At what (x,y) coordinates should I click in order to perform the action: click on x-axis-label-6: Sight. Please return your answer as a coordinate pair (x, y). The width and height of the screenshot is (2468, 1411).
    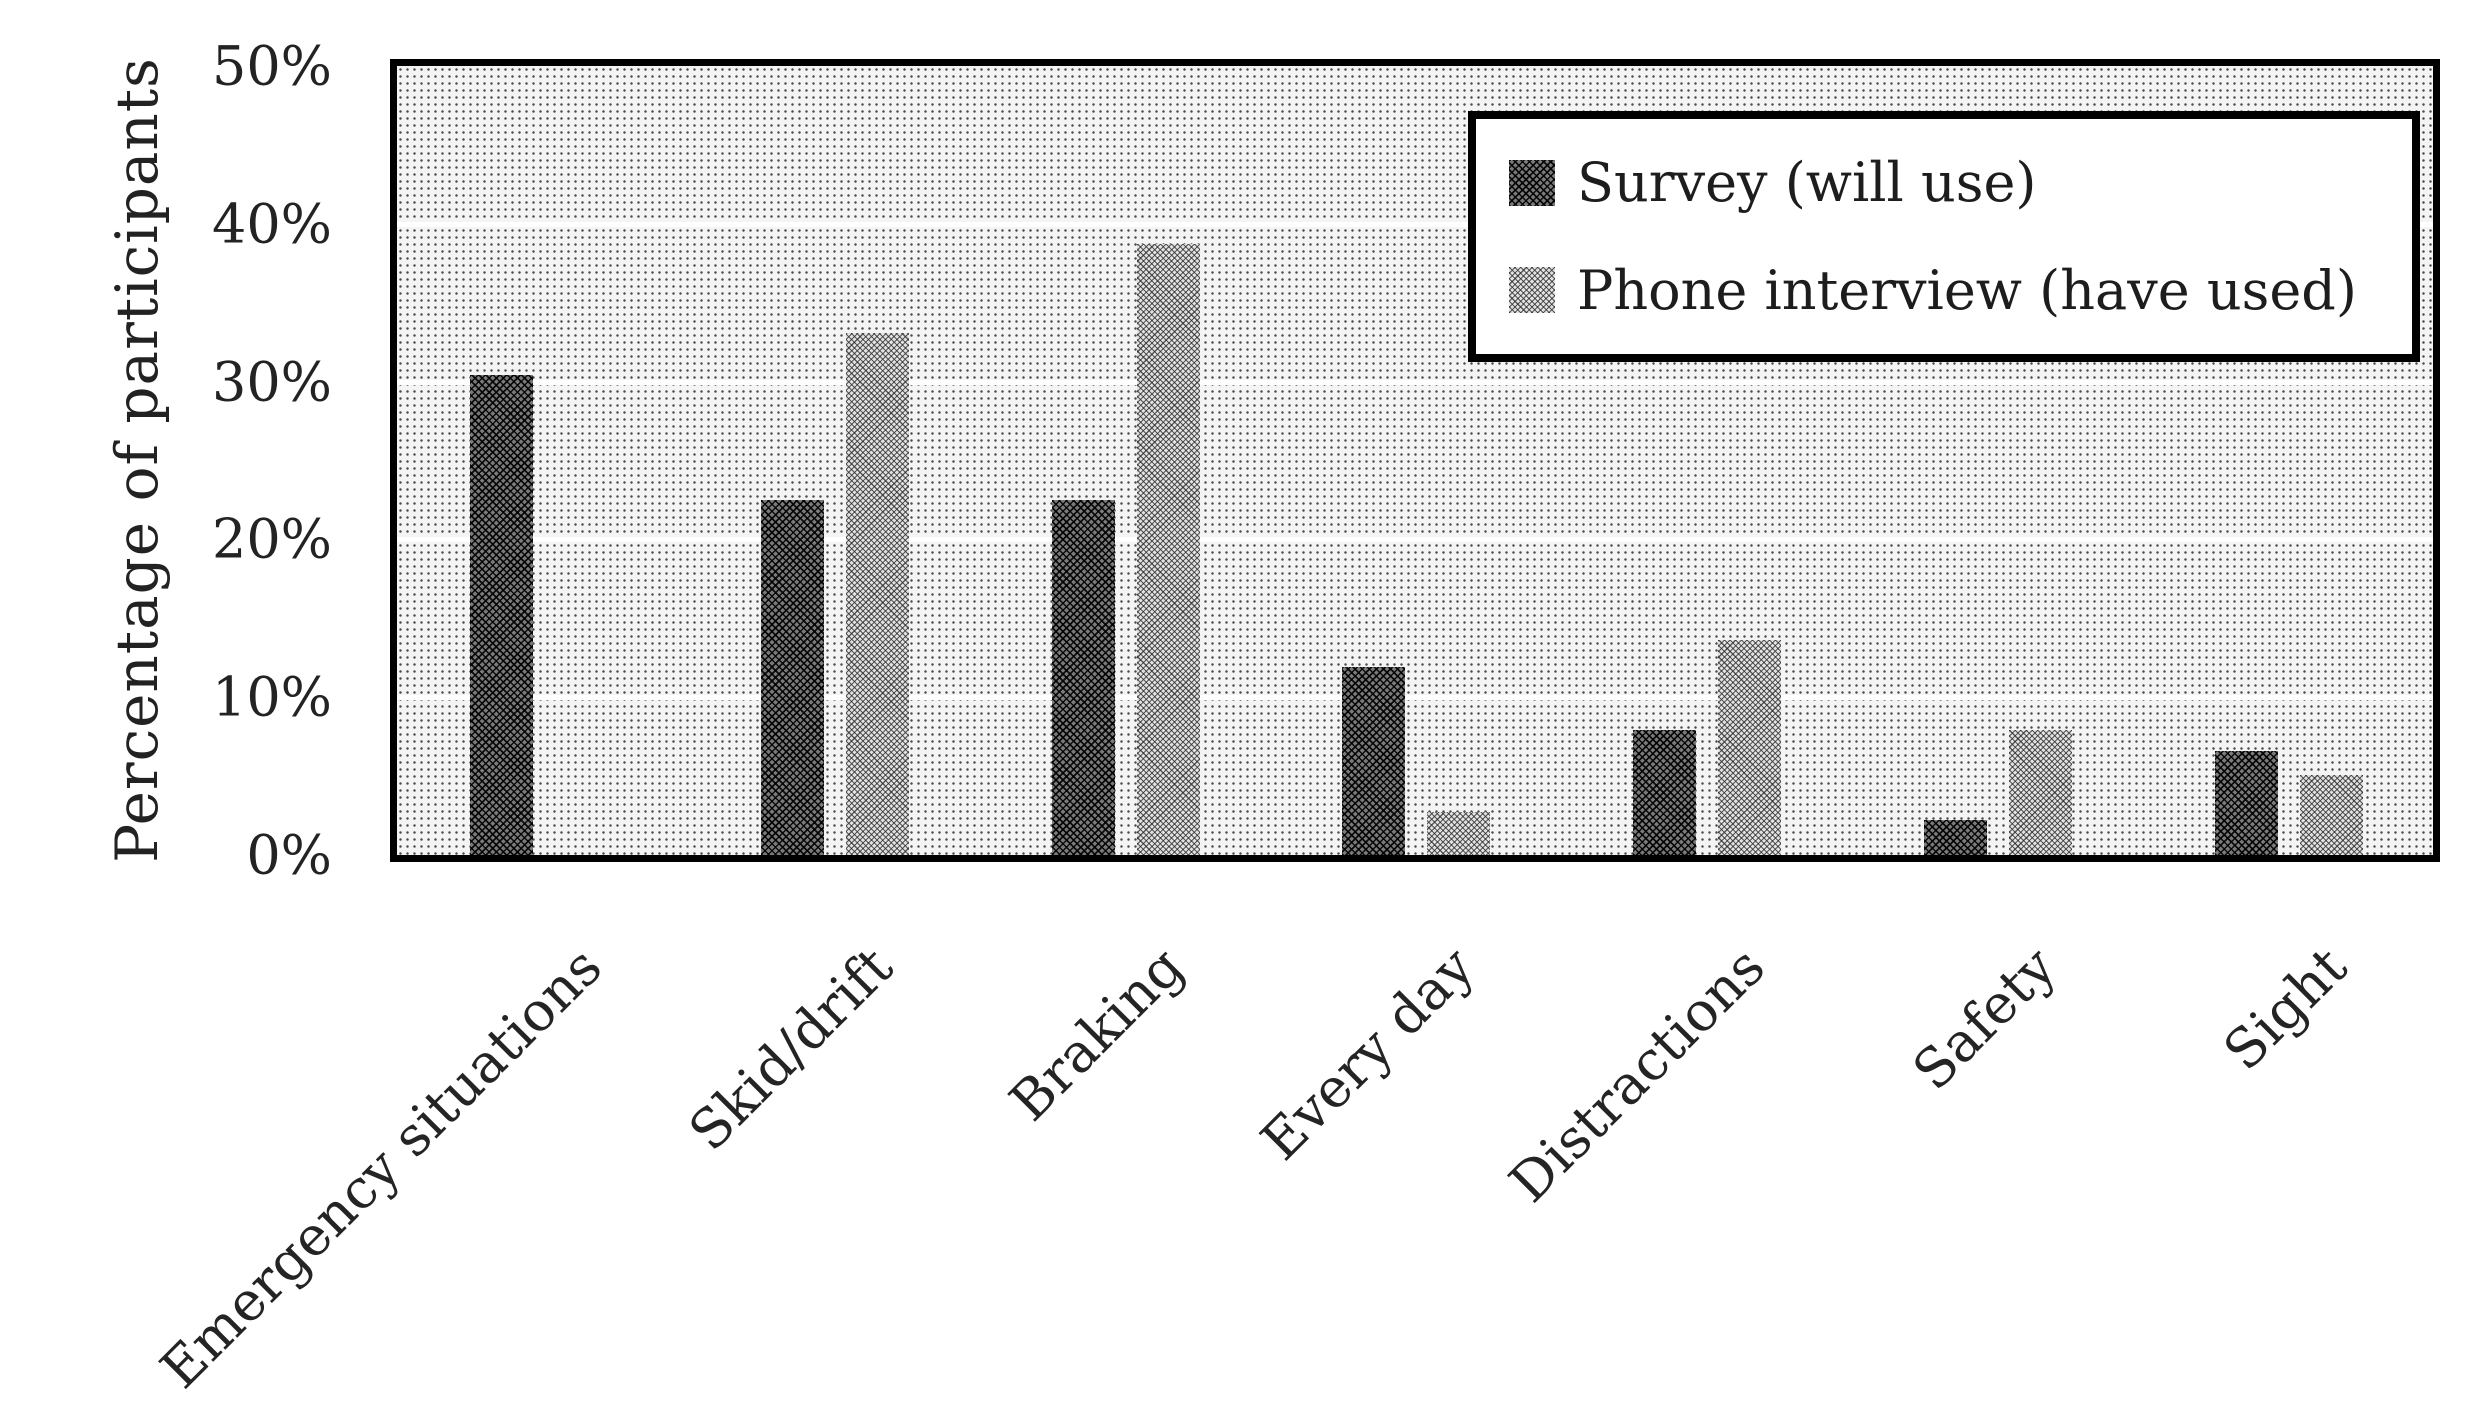
    Looking at the image, I should click on (2285, 1009).